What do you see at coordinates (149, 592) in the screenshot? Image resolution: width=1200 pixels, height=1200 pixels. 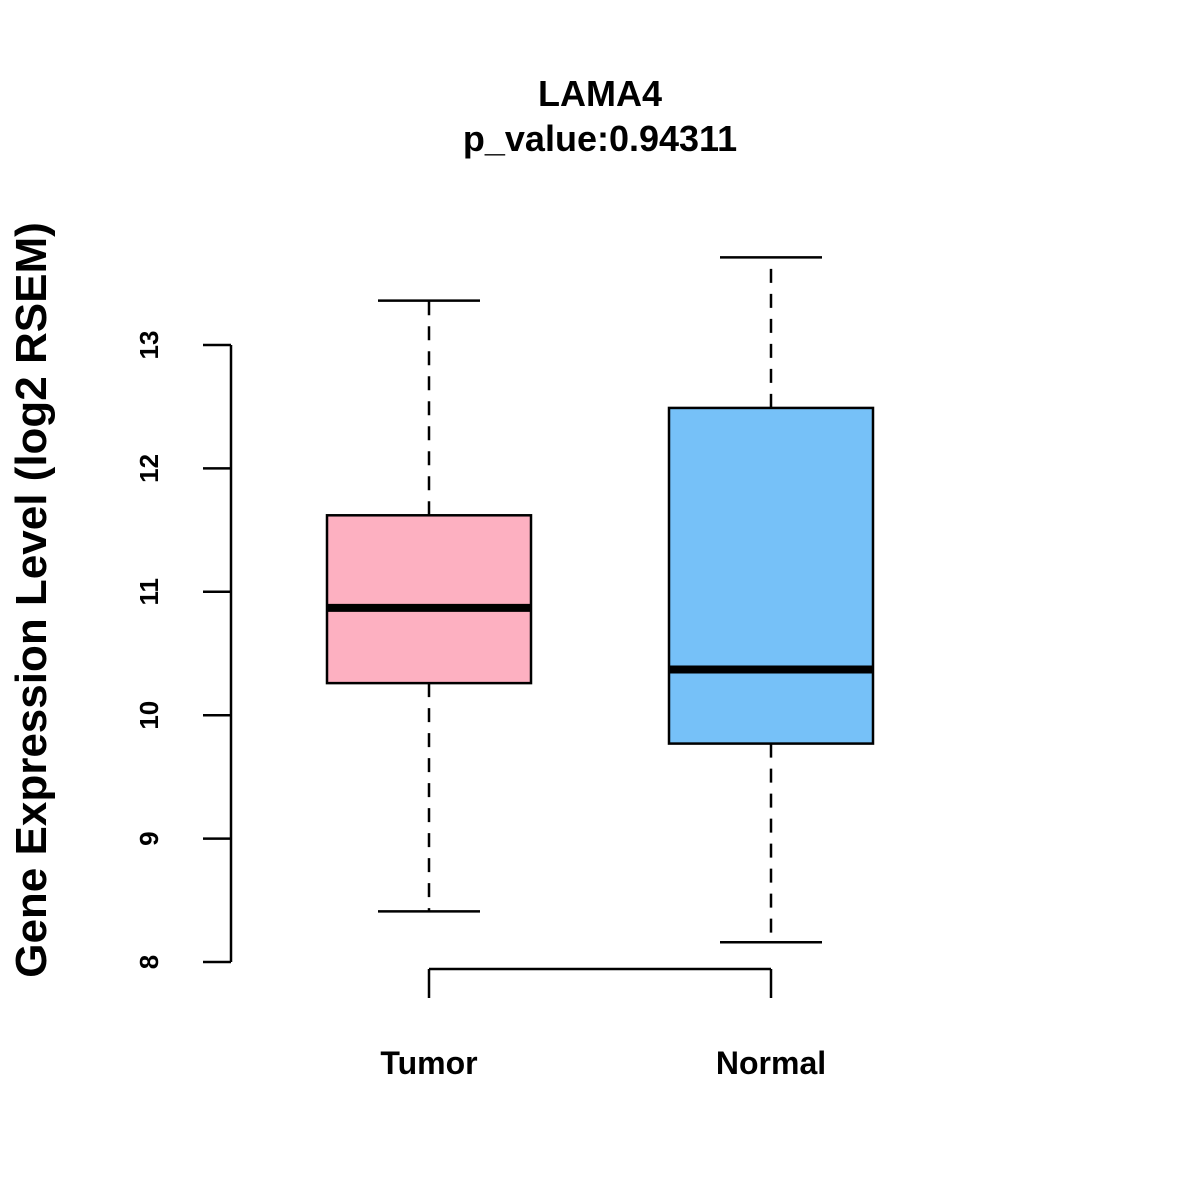 I see `y-tick-label: 11` at bounding box center [149, 592].